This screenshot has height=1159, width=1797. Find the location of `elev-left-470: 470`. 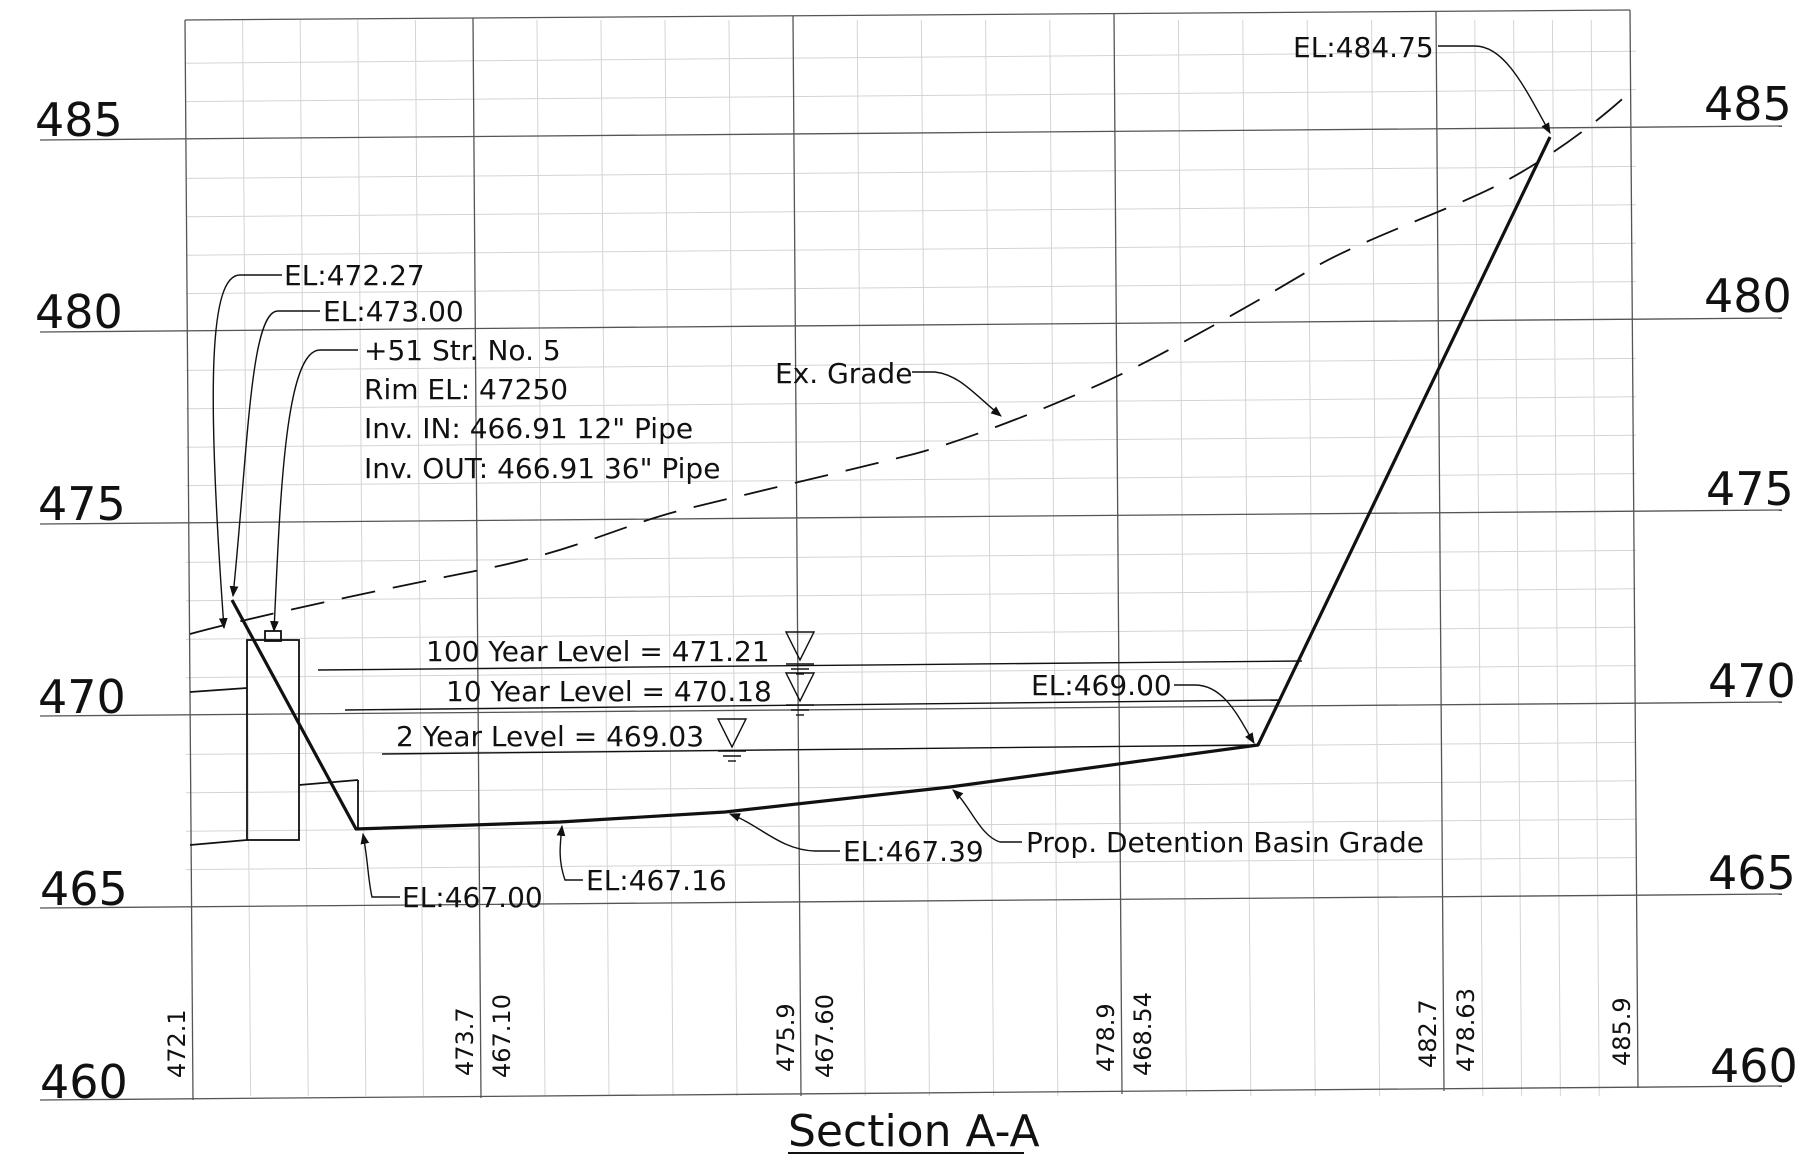

elev-left-470: 470 is located at coordinates (82, 697).